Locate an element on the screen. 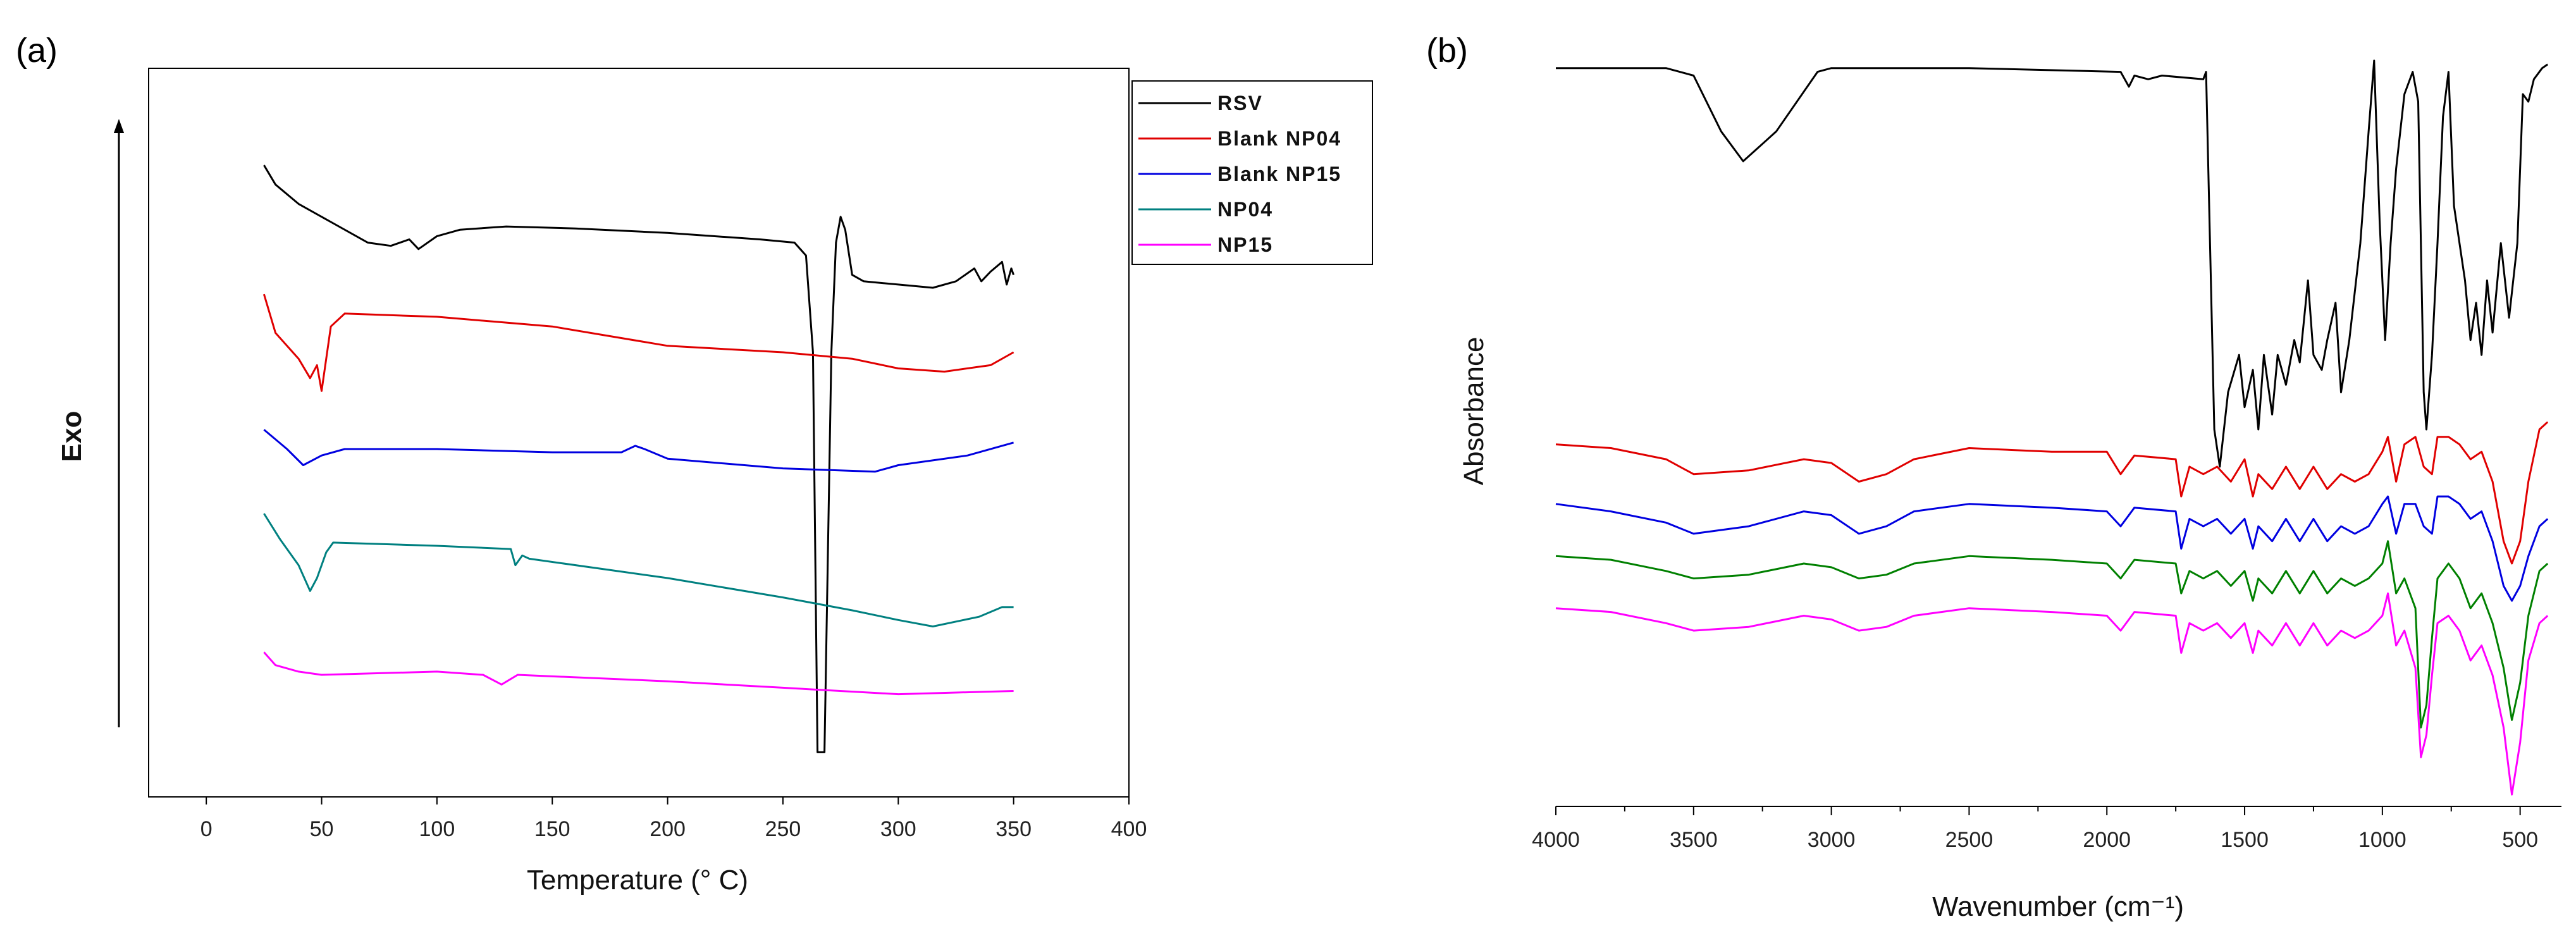  panel-a-series-np04 is located at coordinates (638, 570).